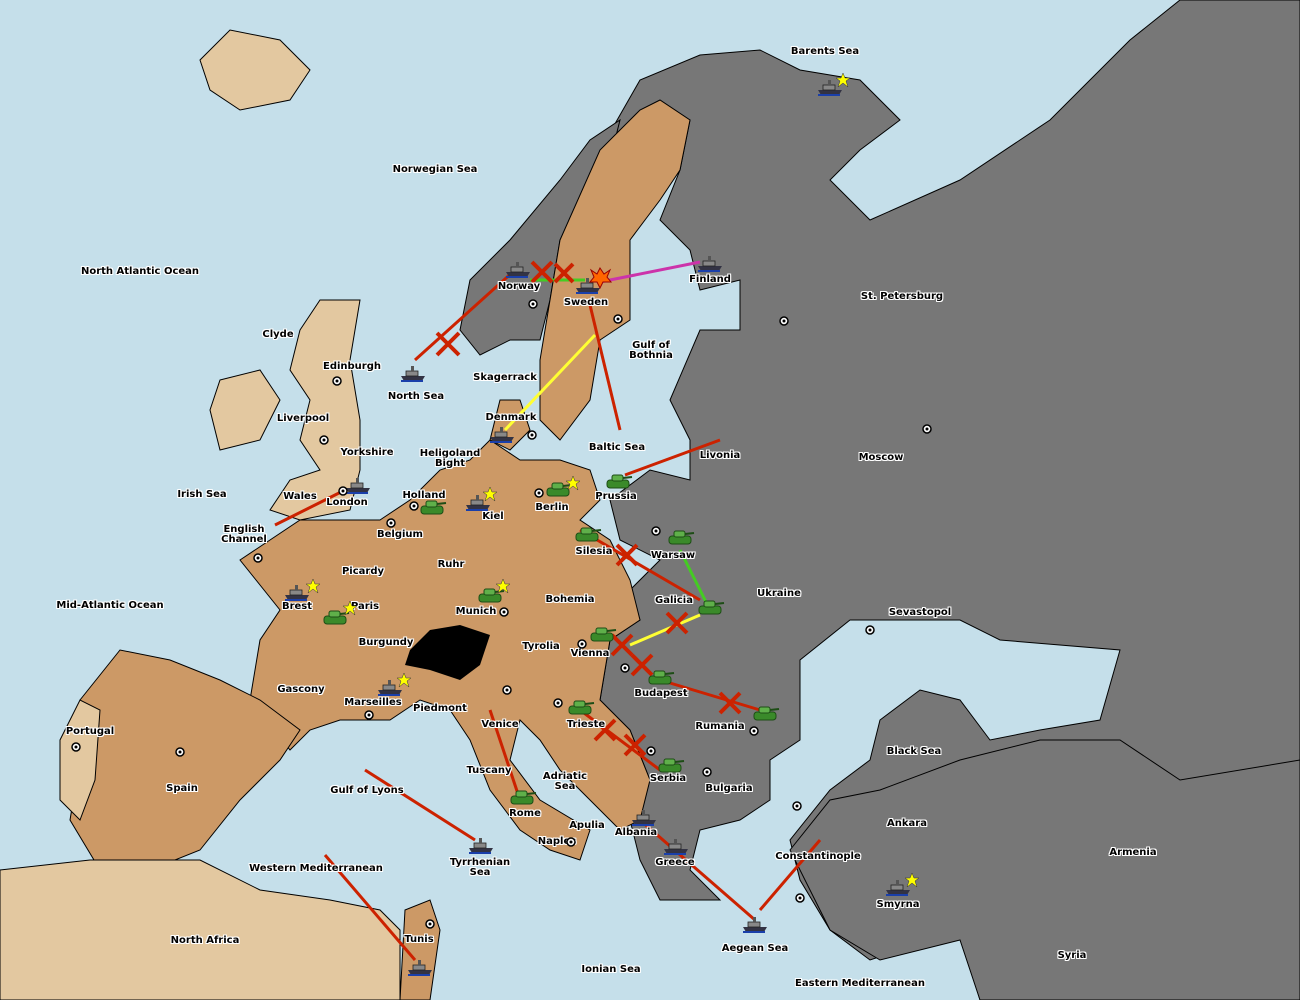 The height and width of the screenshot is (1000, 1300). Describe the element at coordinates (435, 169) in the screenshot. I see `label-norwegian-sea: Norwegian Sea` at that location.